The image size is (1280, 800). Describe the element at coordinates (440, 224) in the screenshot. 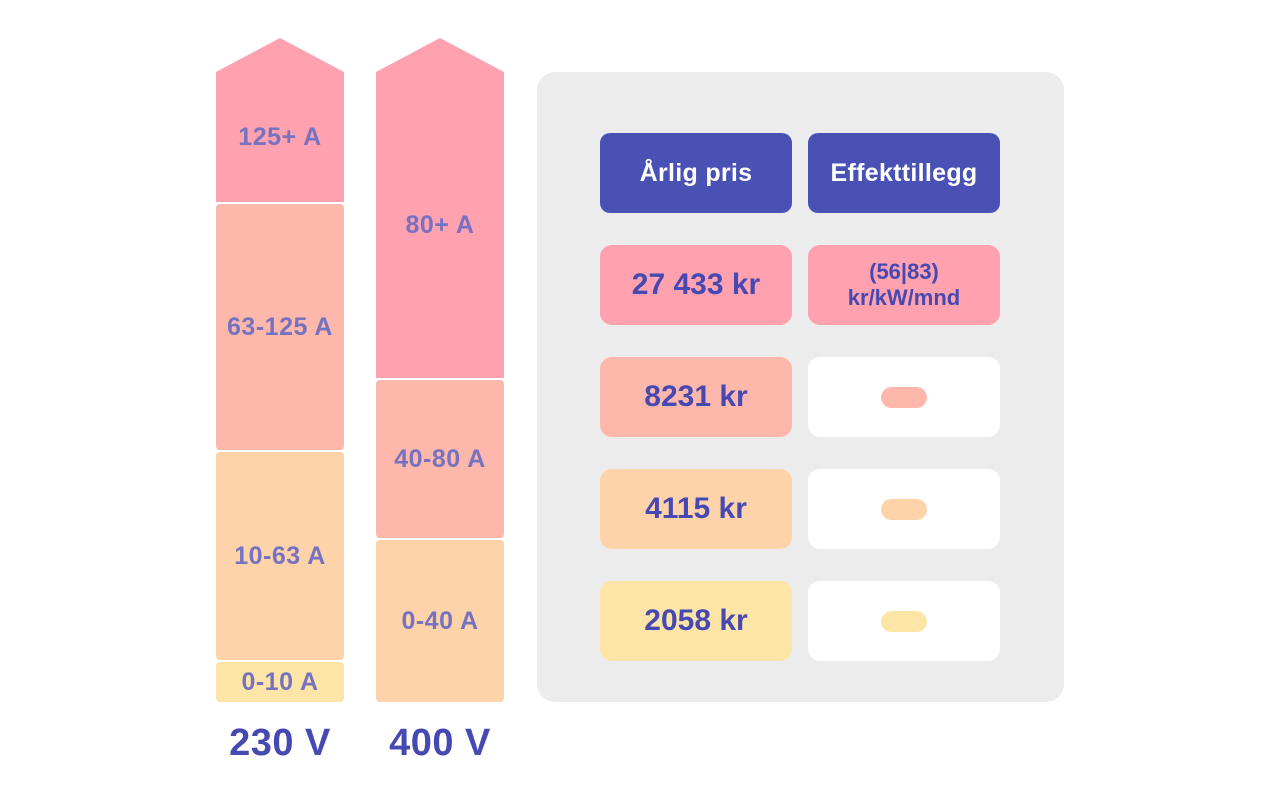

I see `segment-range-label: 80+ A` at that location.